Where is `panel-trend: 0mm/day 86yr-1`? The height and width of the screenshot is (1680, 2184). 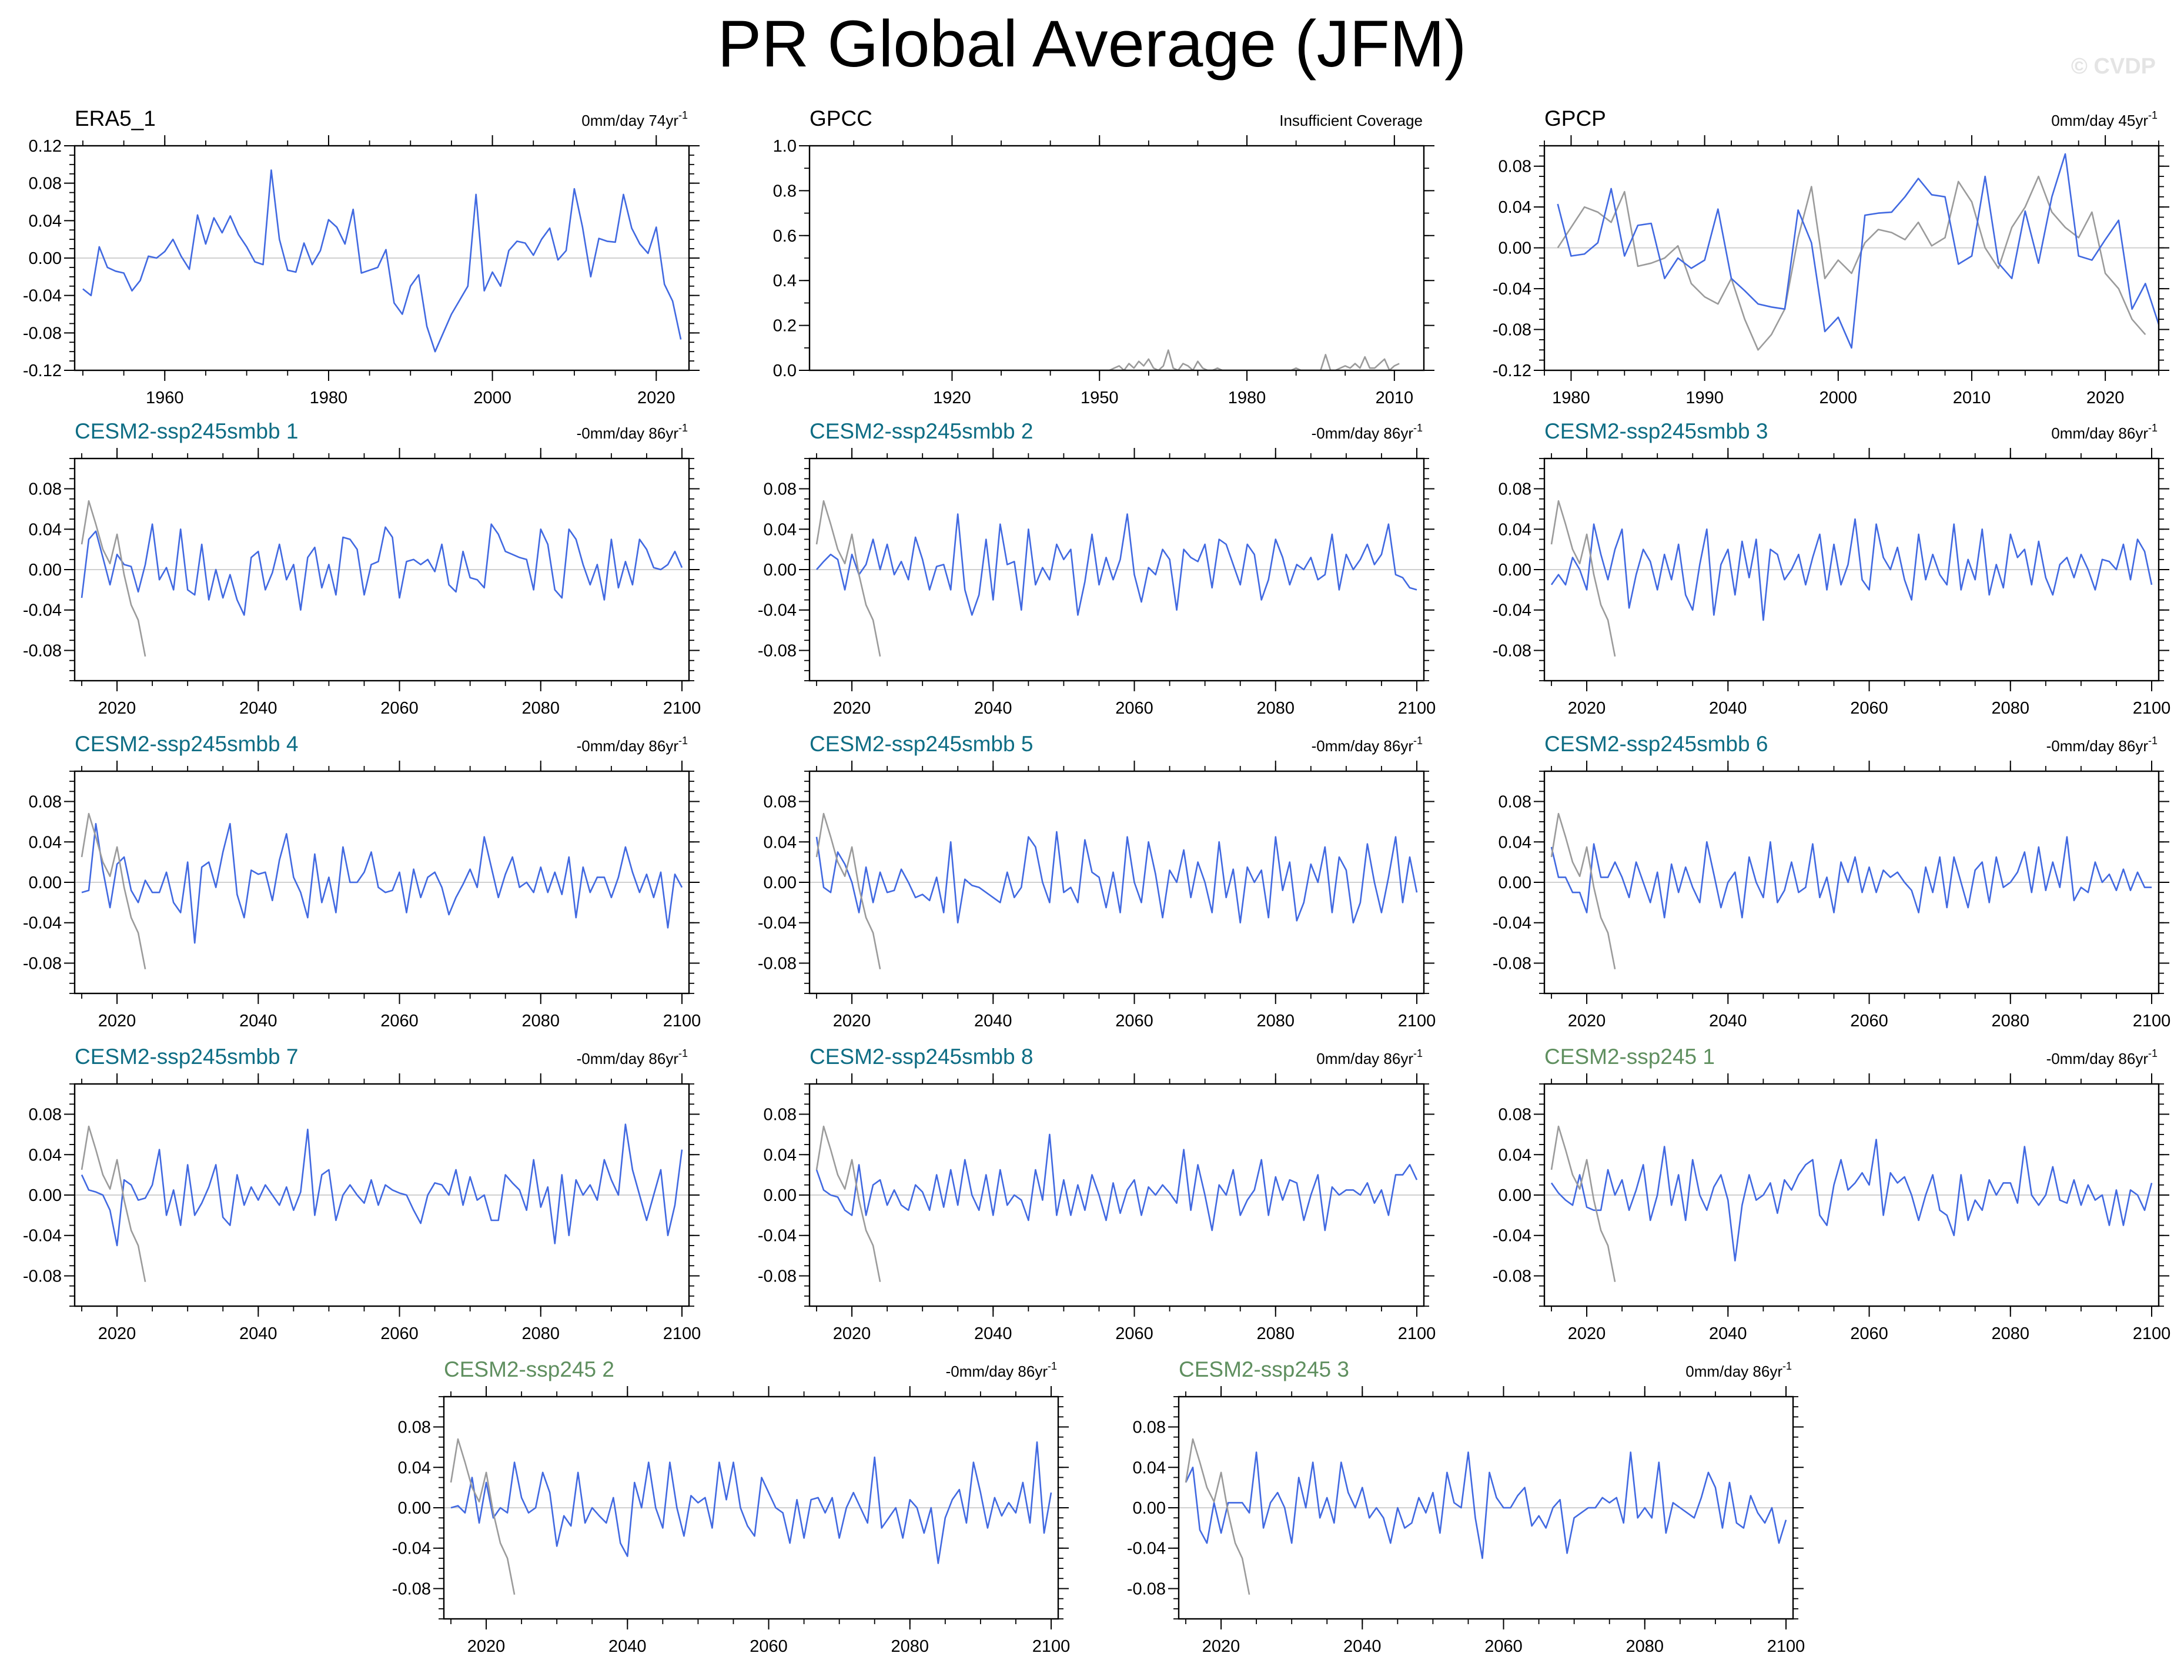
panel-trend: 0mm/day 86yr-1 is located at coordinates (2104, 432).